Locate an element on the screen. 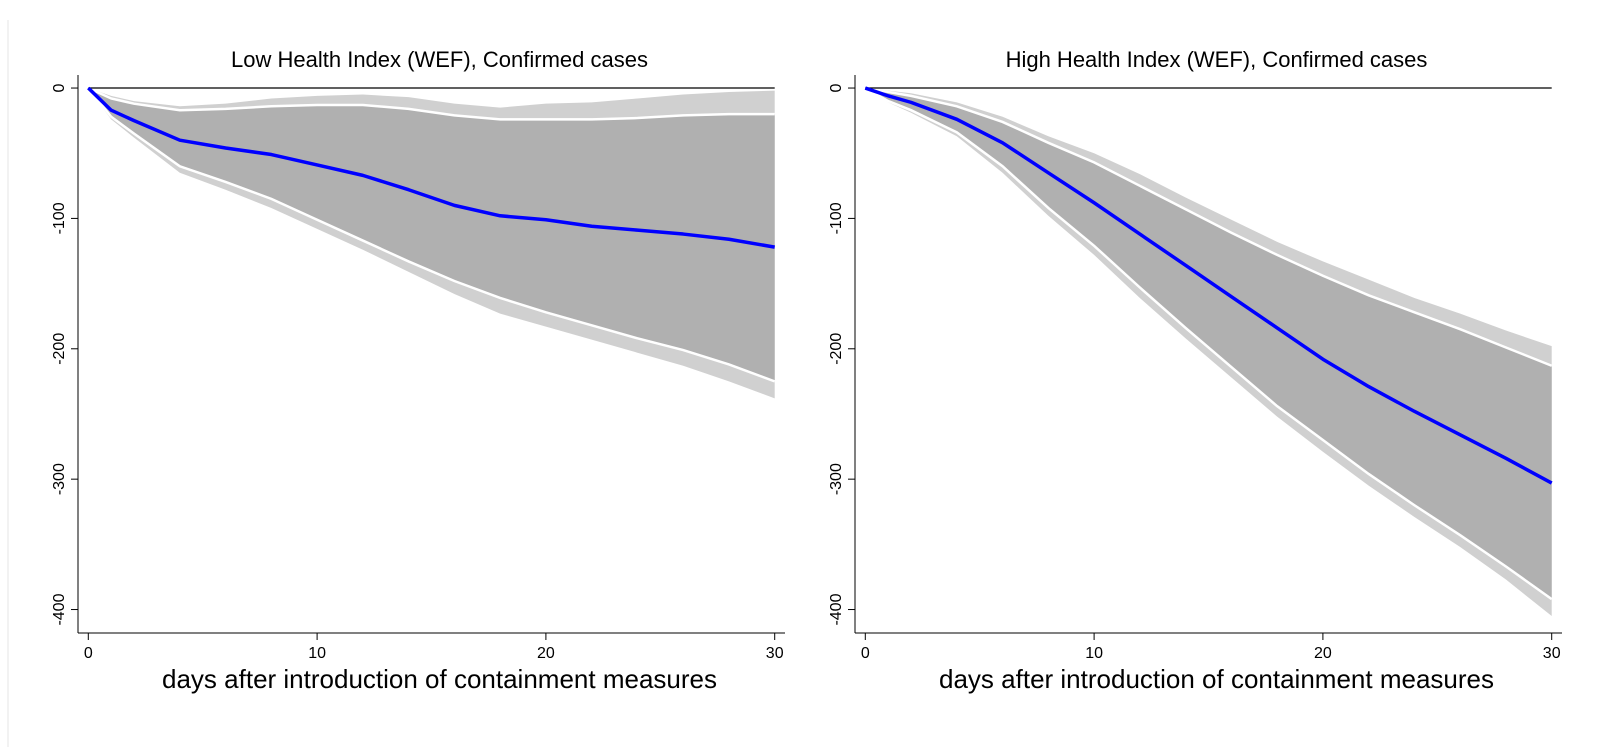  estimate-line is located at coordinates (431, 167).